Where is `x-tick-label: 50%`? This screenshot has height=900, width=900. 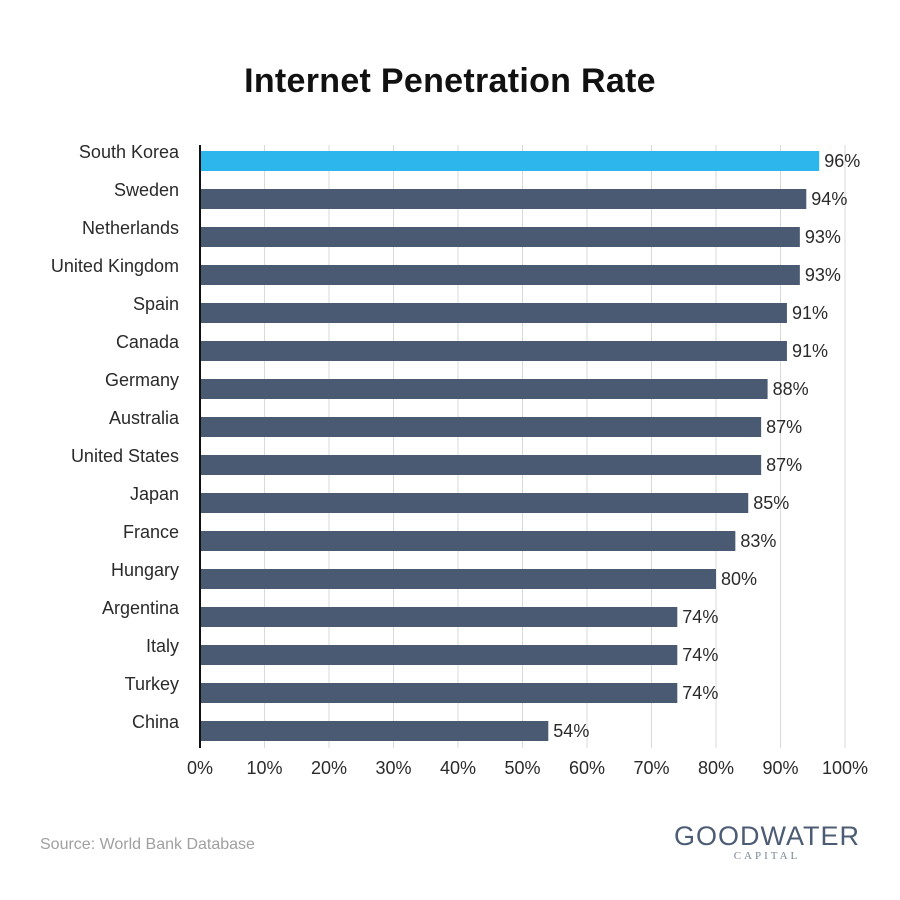 x-tick-label: 50% is located at coordinates (522, 768).